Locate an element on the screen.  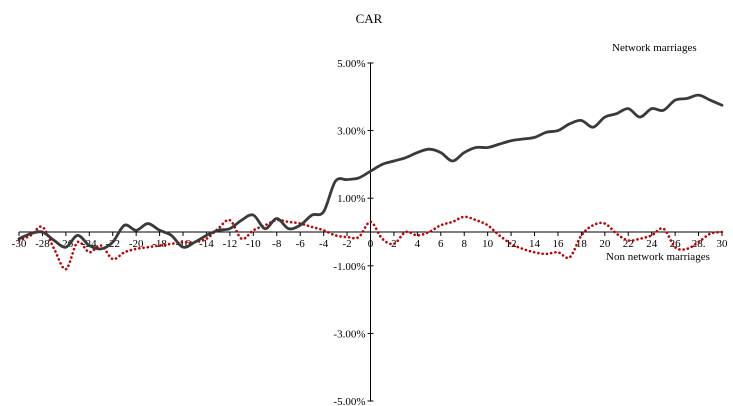
x-tick-label: -2 is located at coordinates (346, 244).